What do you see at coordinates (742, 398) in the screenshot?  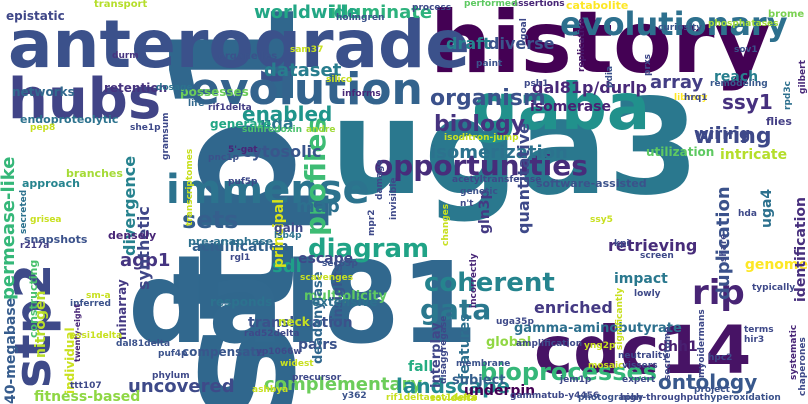 I see `cloud-word: hyperoxidation` at bounding box center [742, 398].